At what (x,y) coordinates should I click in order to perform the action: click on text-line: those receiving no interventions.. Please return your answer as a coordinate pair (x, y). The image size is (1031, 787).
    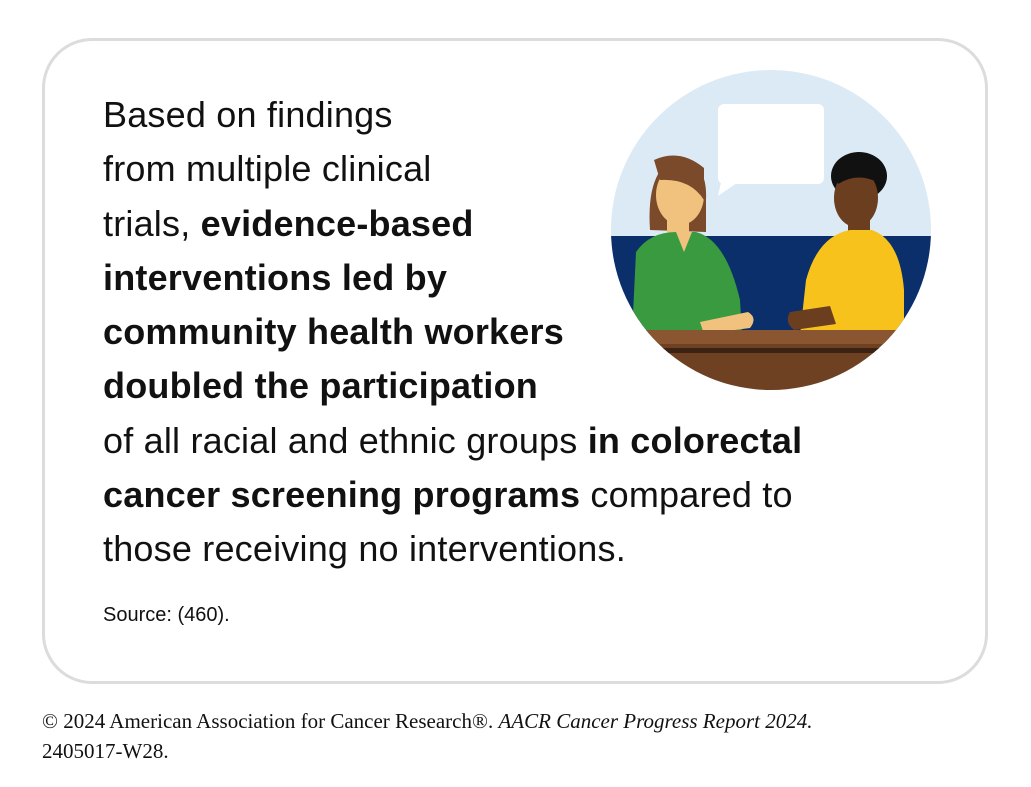
    Looking at the image, I should click on (452, 549).